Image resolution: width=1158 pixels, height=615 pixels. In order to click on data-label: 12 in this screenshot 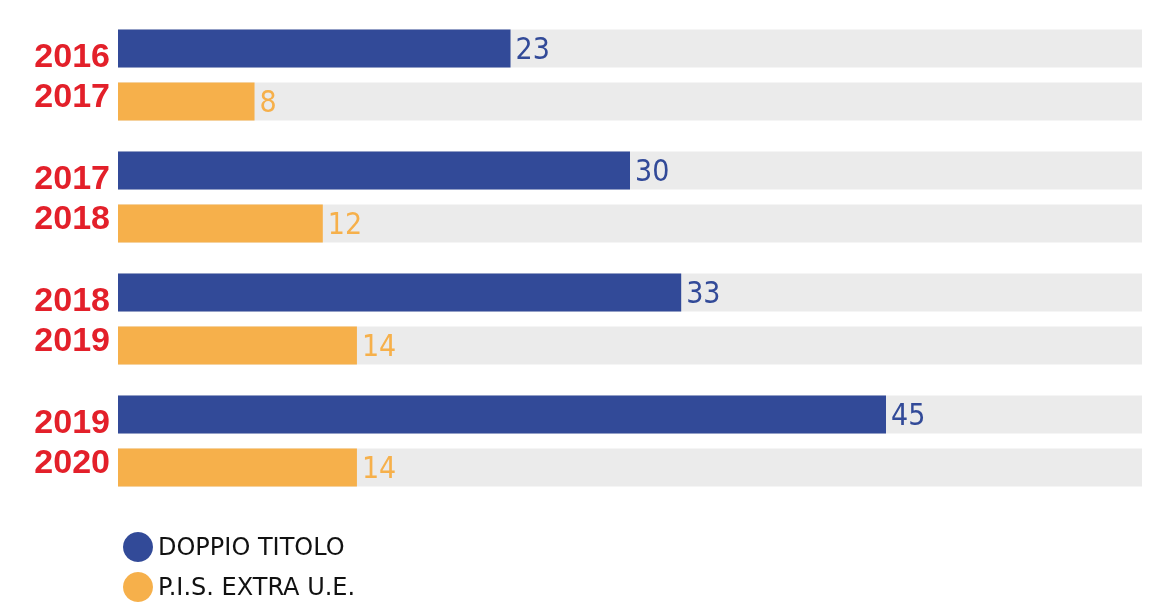, I will do `click(345, 224)`.